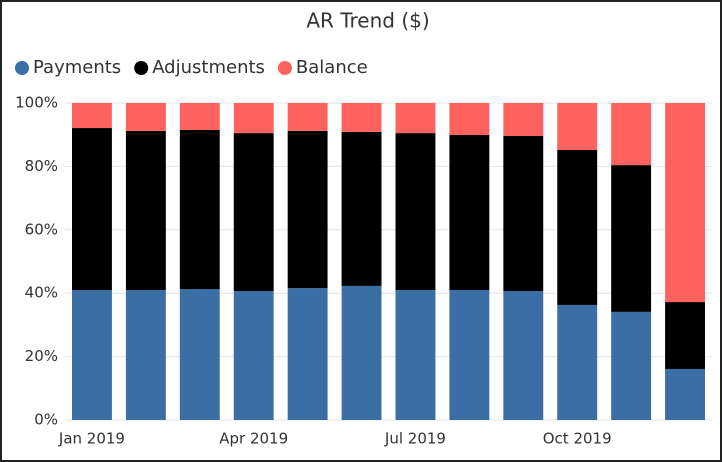 Image resolution: width=722 pixels, height=462 pixels. I want to click on y-tick-label: 100%, so click(36, 103).